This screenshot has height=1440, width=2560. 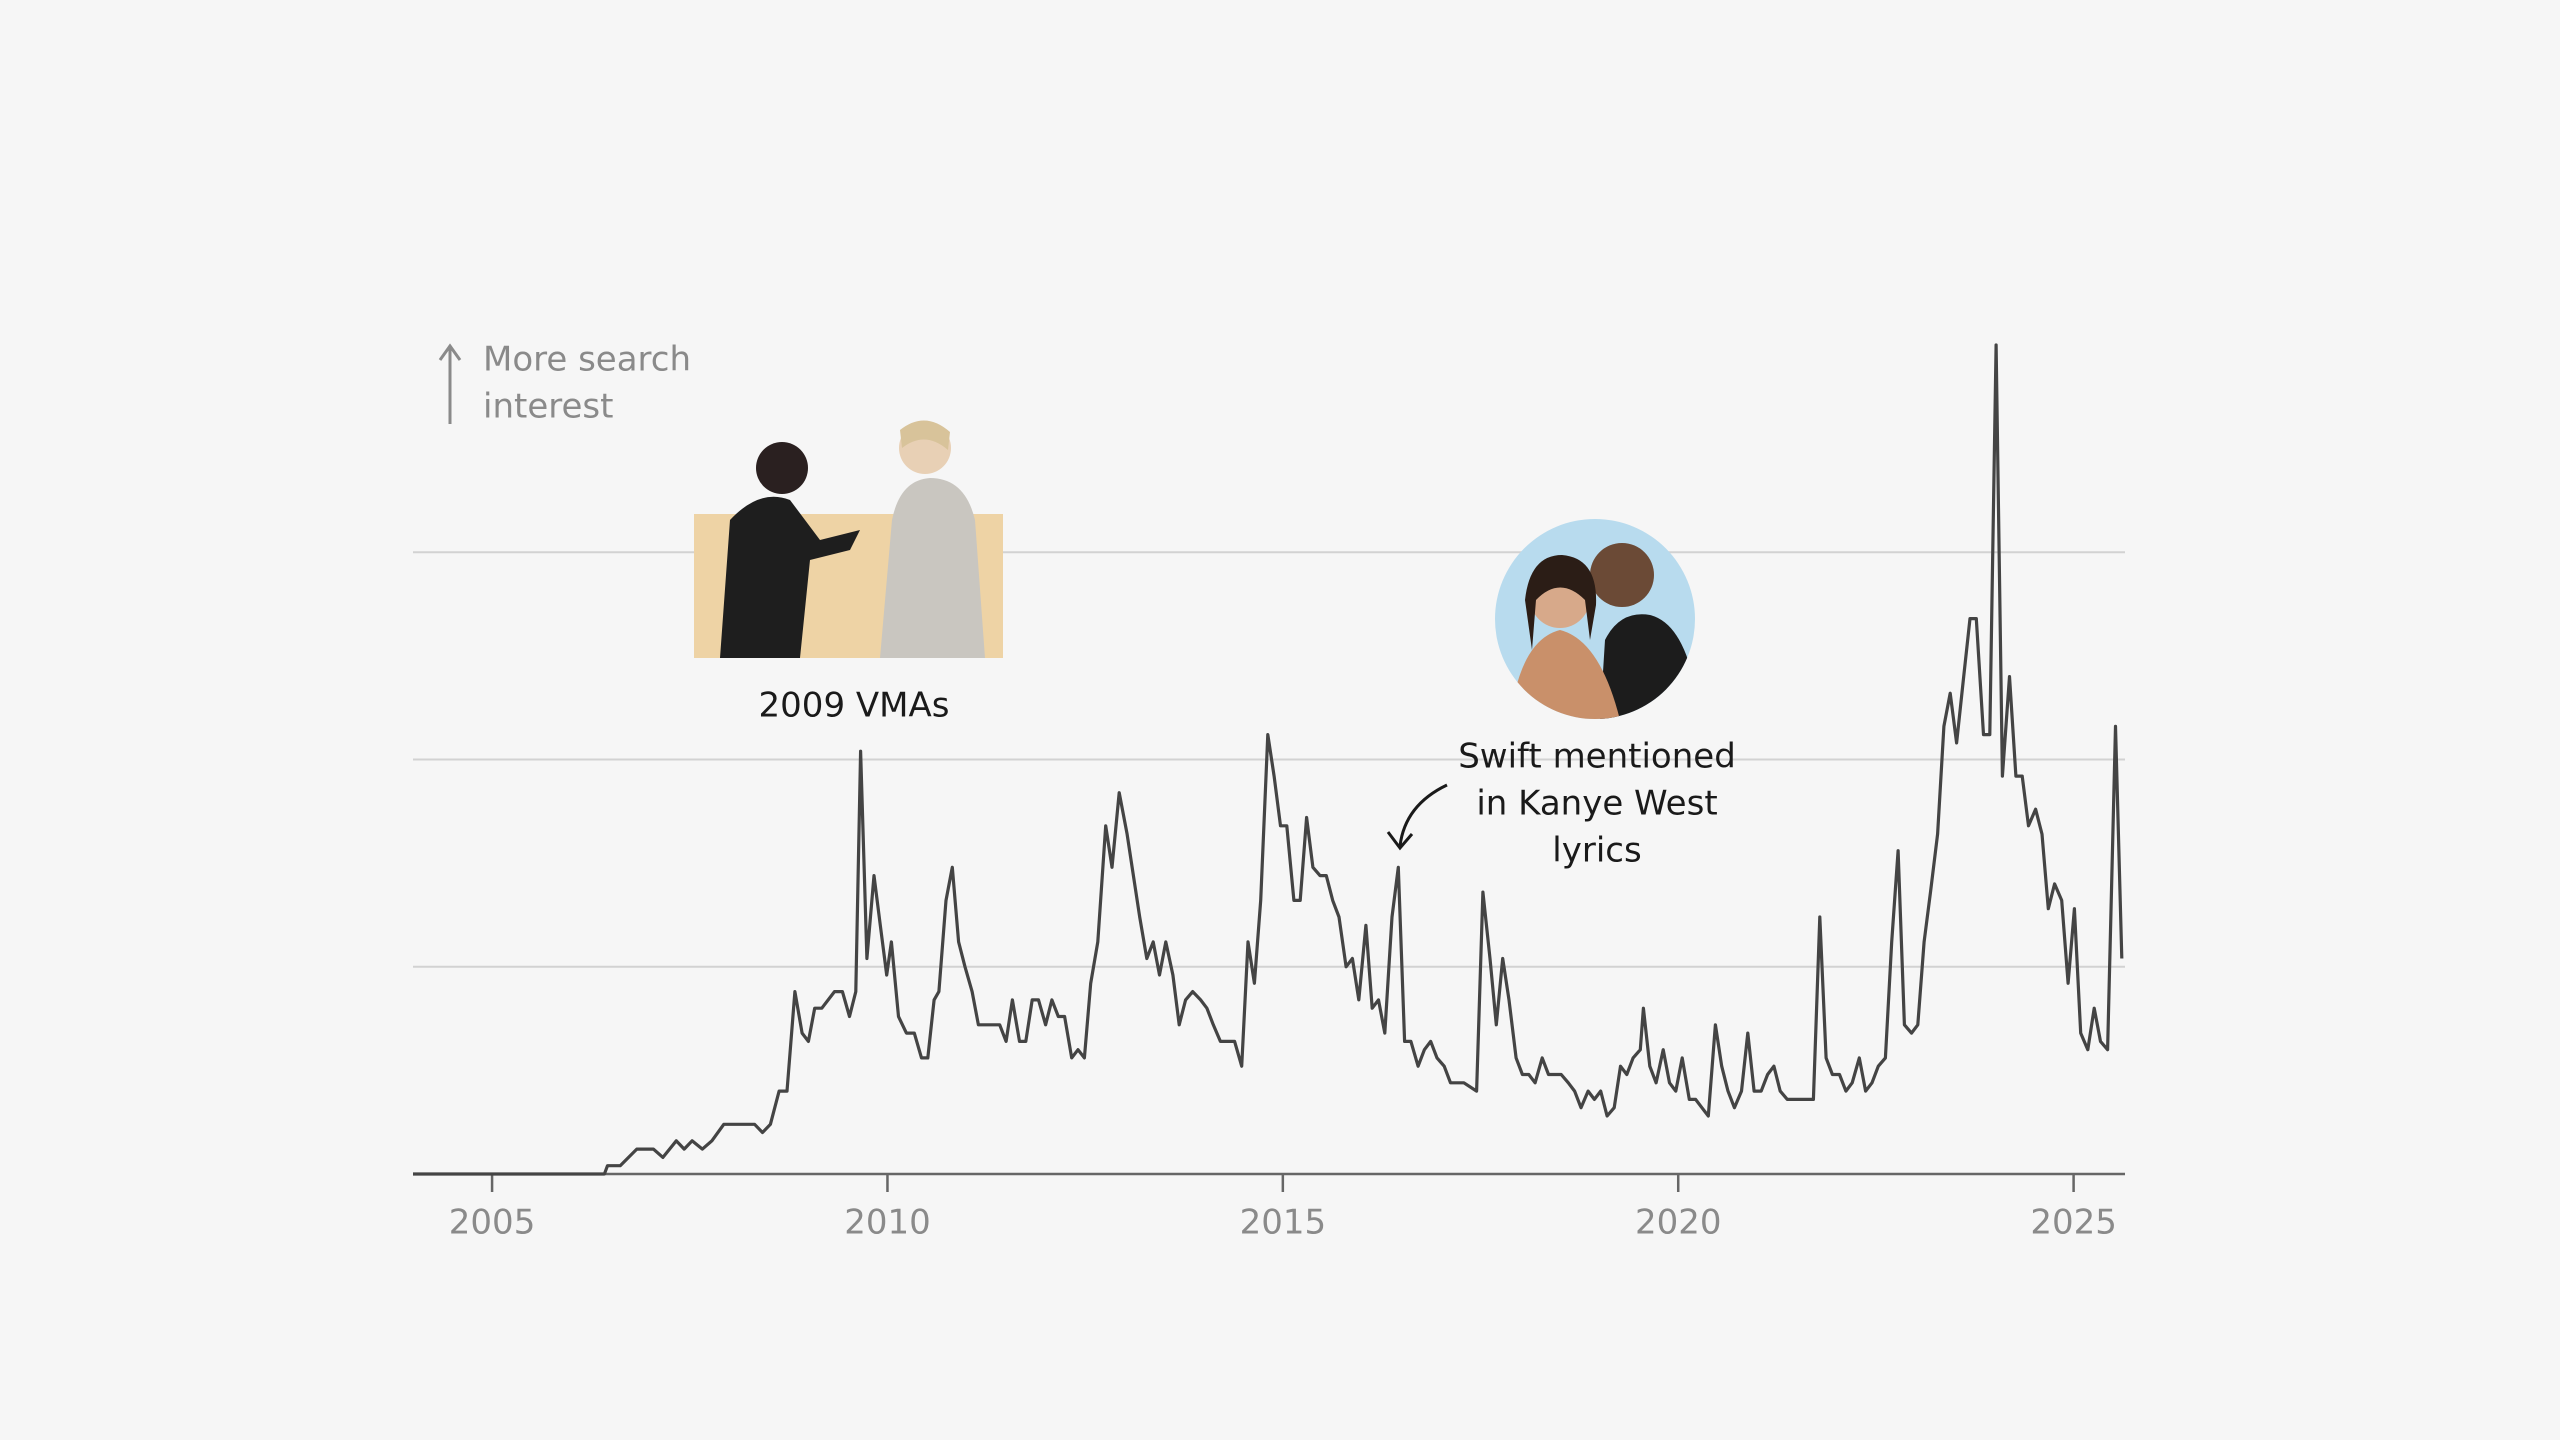 What do you see at coordinates (1678, 1223) in the screenshot?
I see `x-tick-label: 2020` at bounding box center [1678, 1223].